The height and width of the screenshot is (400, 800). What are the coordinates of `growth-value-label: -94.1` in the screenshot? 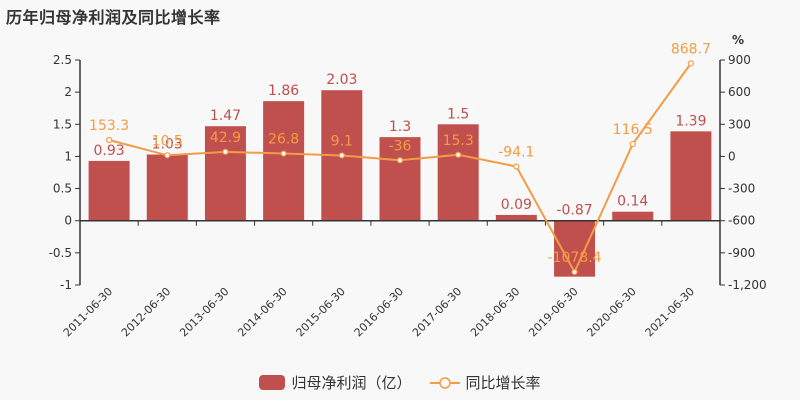 It's located at (516, 153).